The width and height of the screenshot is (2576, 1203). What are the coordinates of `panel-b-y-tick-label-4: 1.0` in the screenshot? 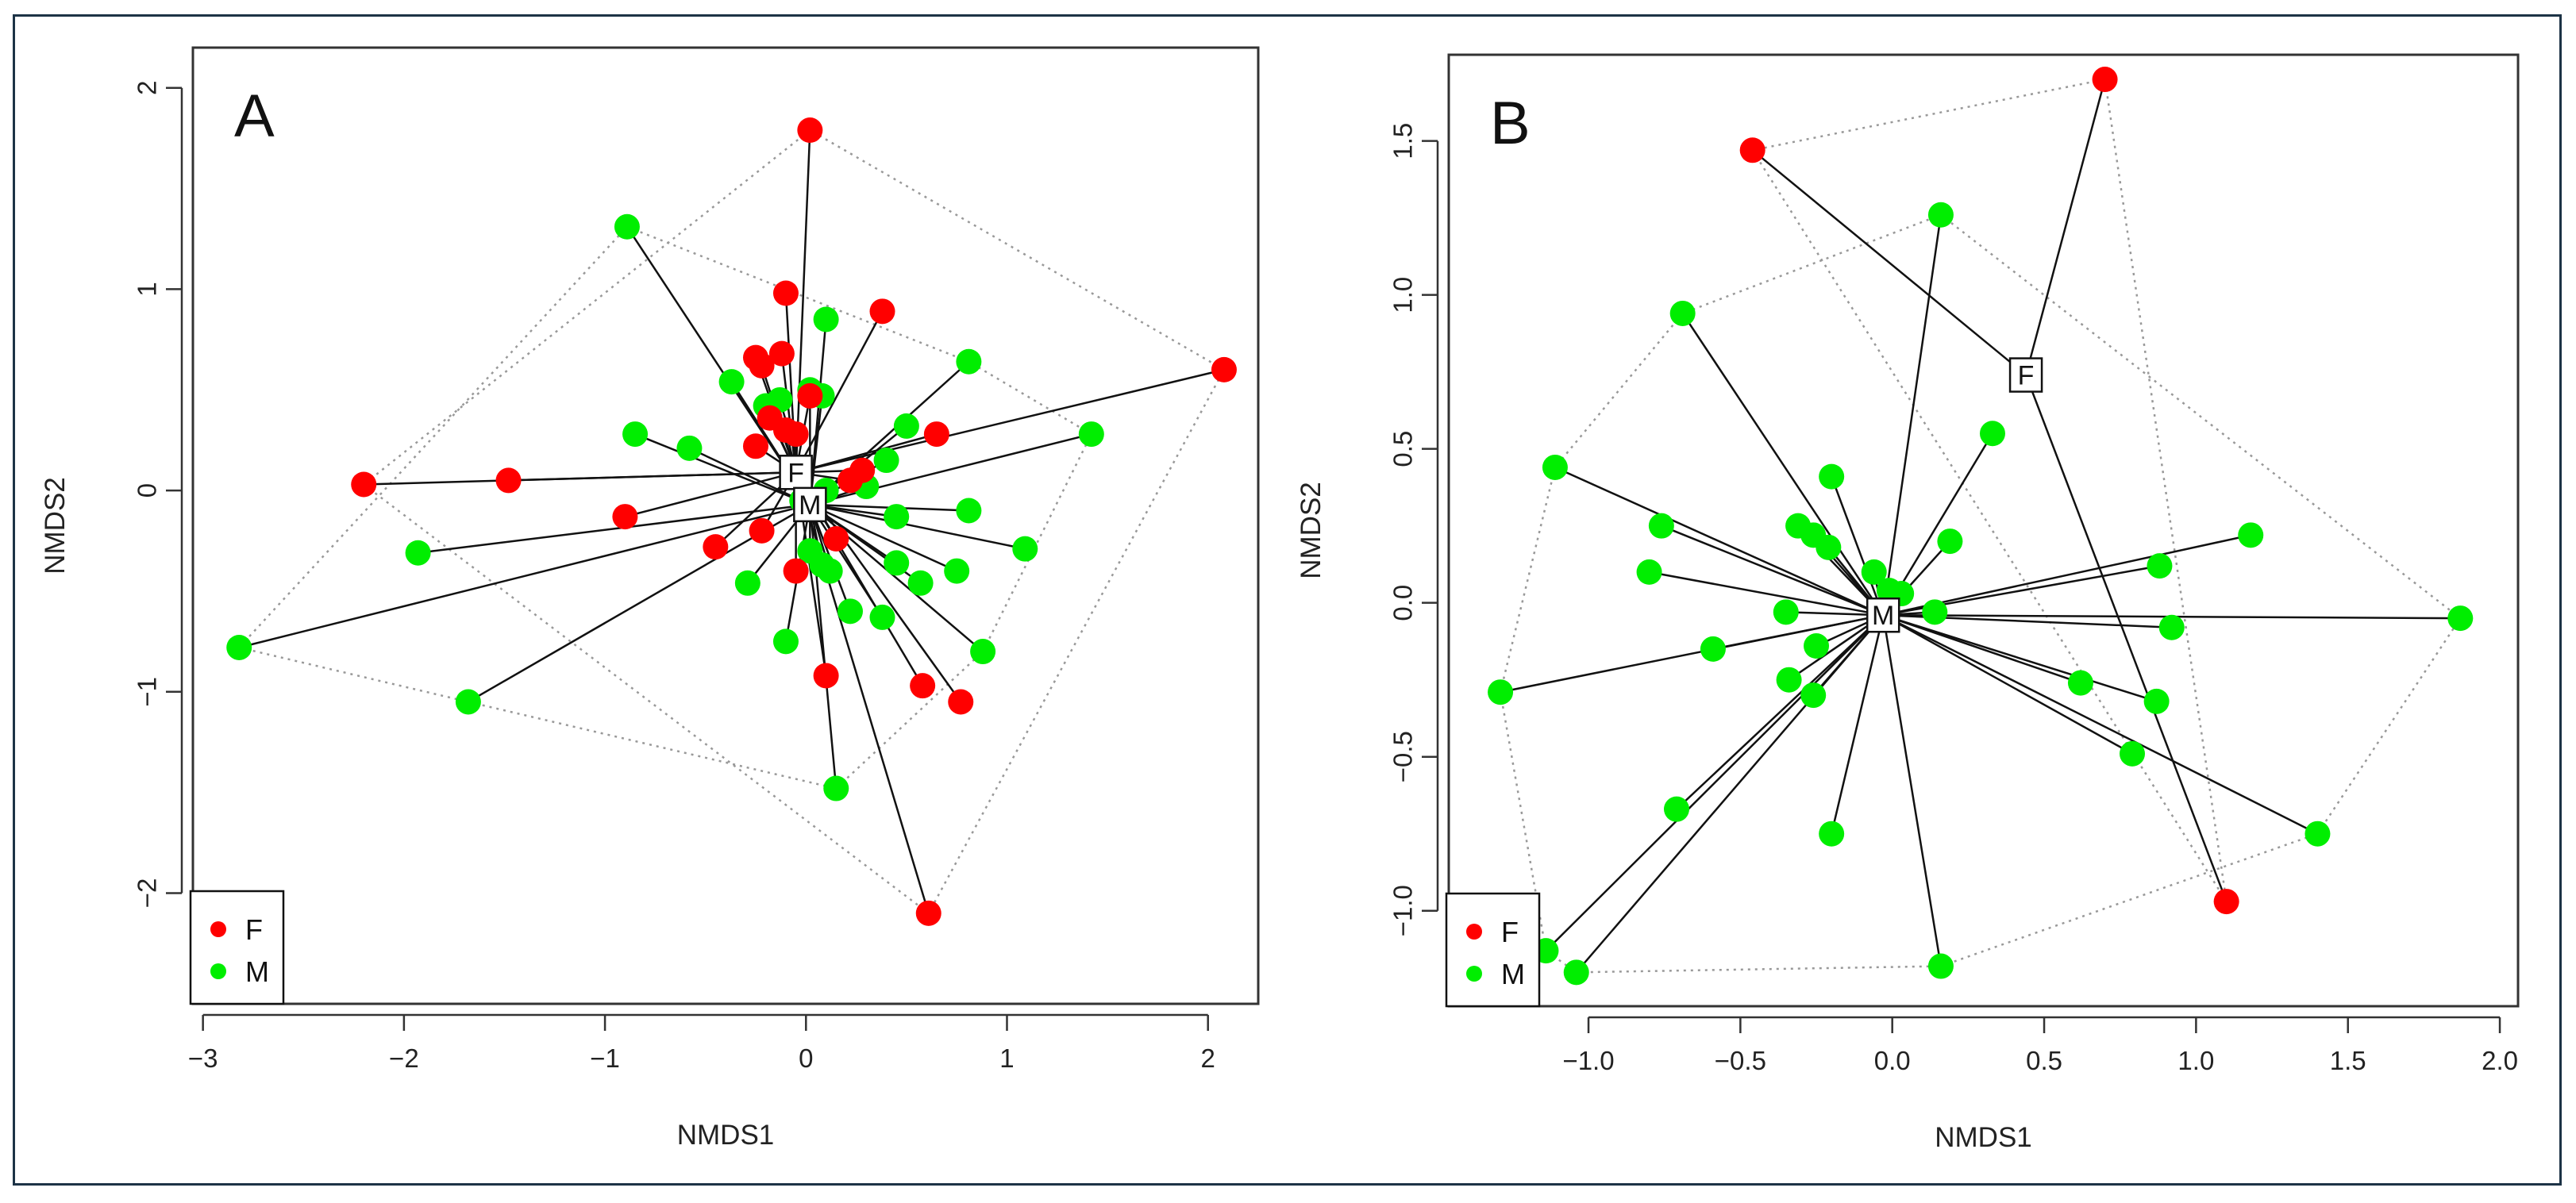 It's located at (1403, 295).